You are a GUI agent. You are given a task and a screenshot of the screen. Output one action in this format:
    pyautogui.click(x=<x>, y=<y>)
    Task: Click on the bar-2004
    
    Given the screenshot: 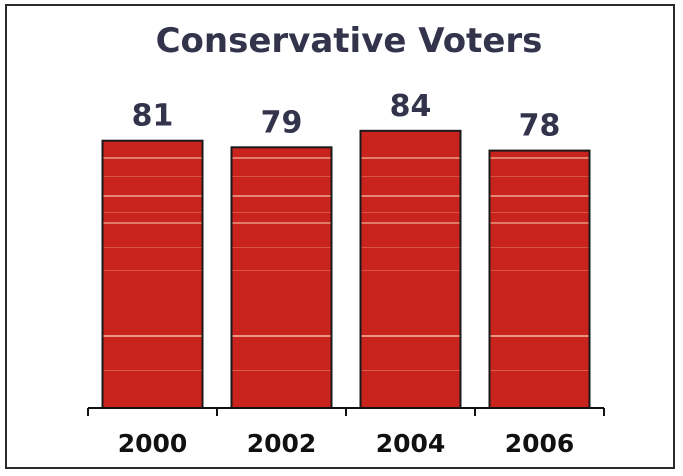 What is the action you would take?
    pyautogui.click(x=410, y=269)
    